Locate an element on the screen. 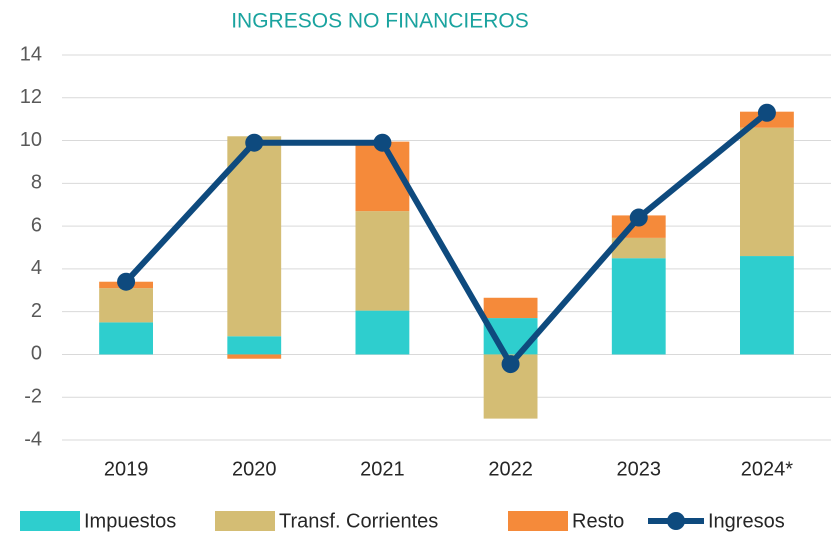  legend-label: Transf. Corrientes is located at coordinates (358, 521).